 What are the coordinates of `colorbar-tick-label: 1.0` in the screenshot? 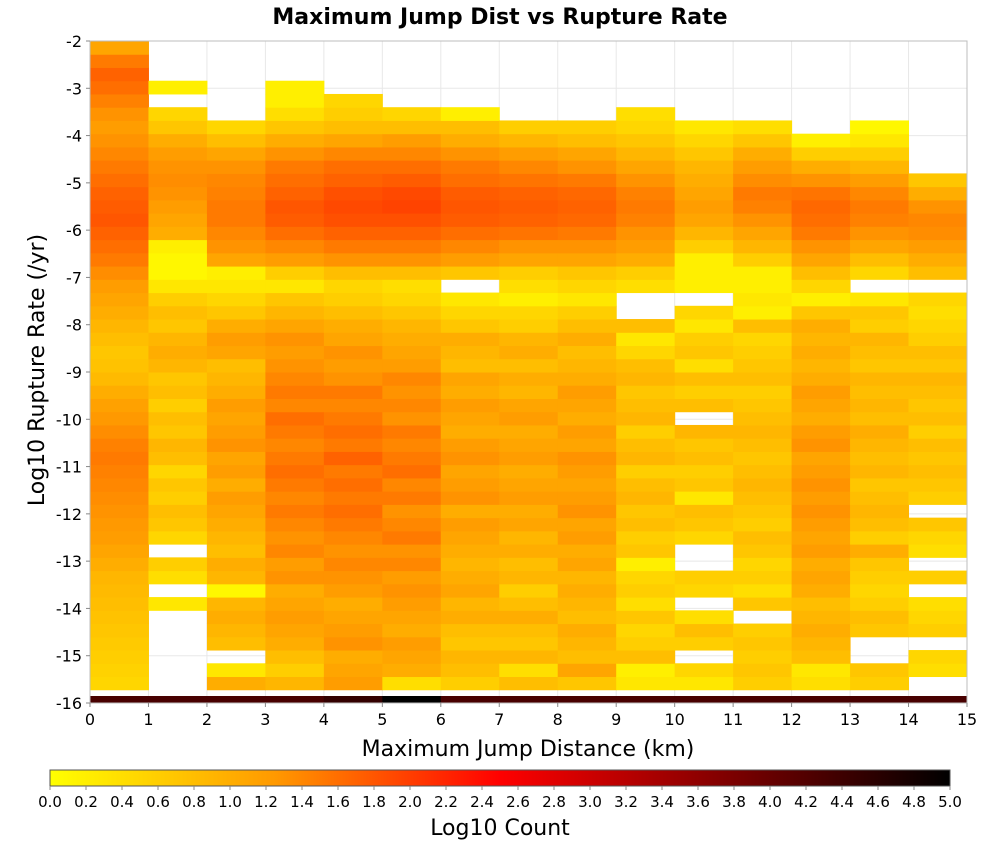 It's located at (230, 802).